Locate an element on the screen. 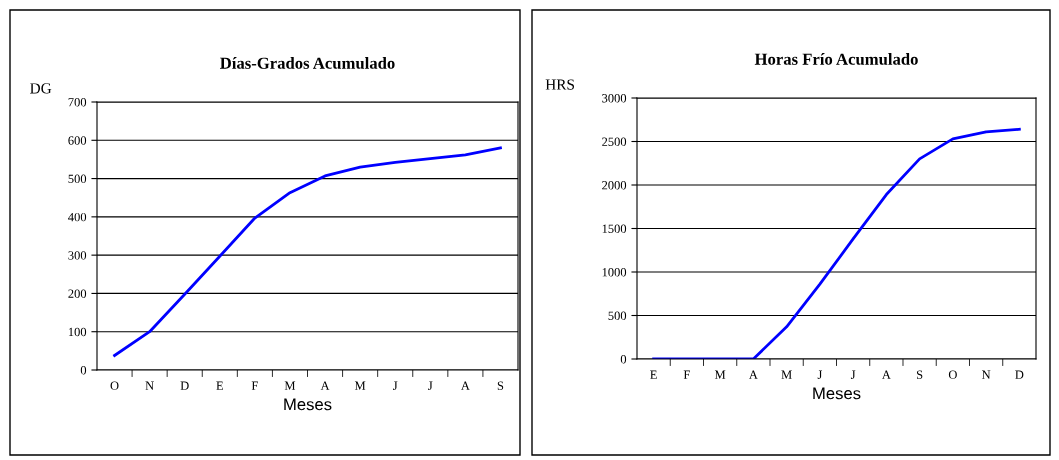 The width and height of the screenshot is (1059, 460). y-tick-label: 100 is located at coordinates (77, 332).